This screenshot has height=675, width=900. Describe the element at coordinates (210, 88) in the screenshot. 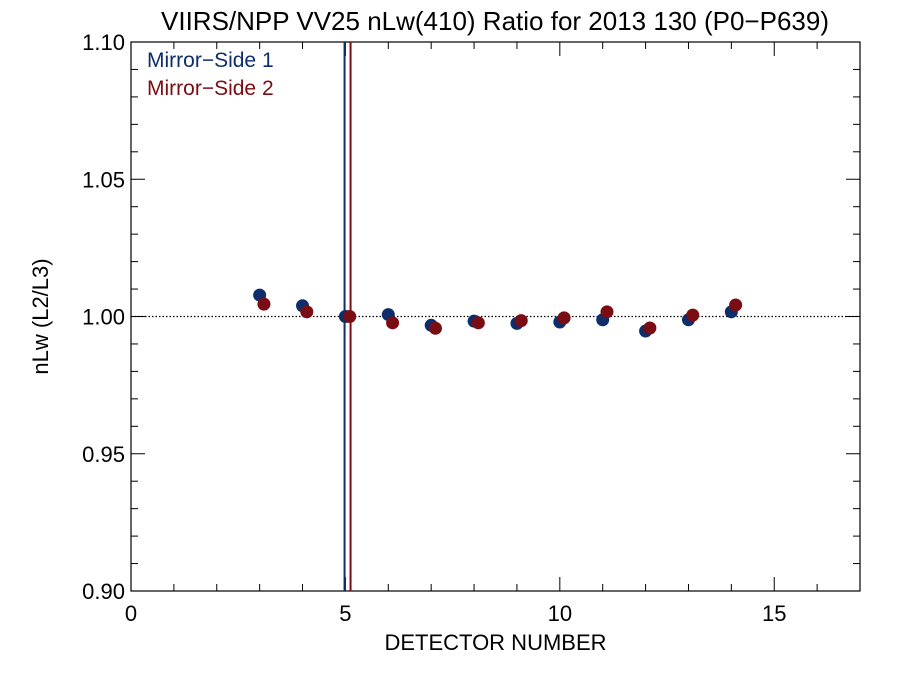

I see `legend-item-2: Mirror−Side 2` at that location.